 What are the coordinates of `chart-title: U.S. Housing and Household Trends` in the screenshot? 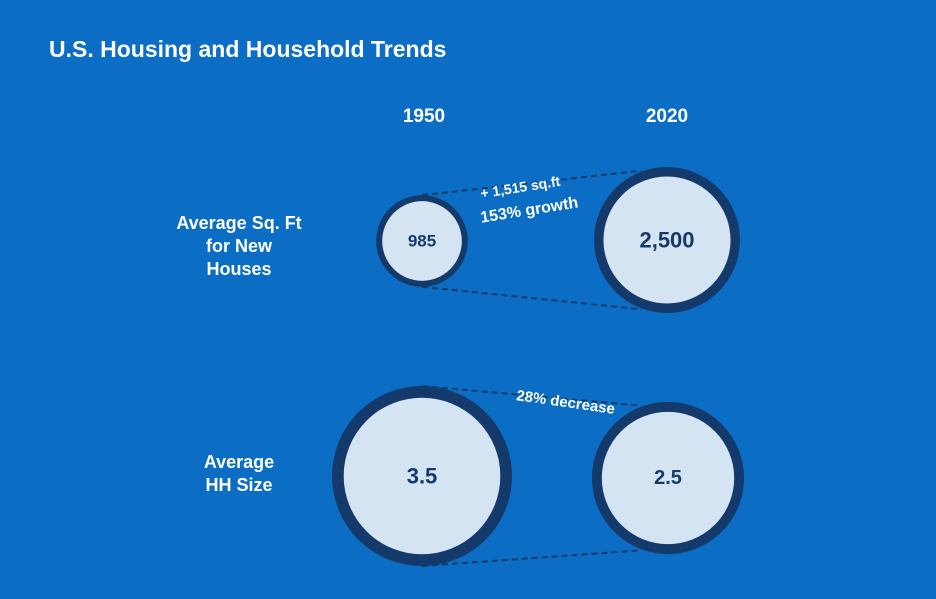 It's located at (247, 49).